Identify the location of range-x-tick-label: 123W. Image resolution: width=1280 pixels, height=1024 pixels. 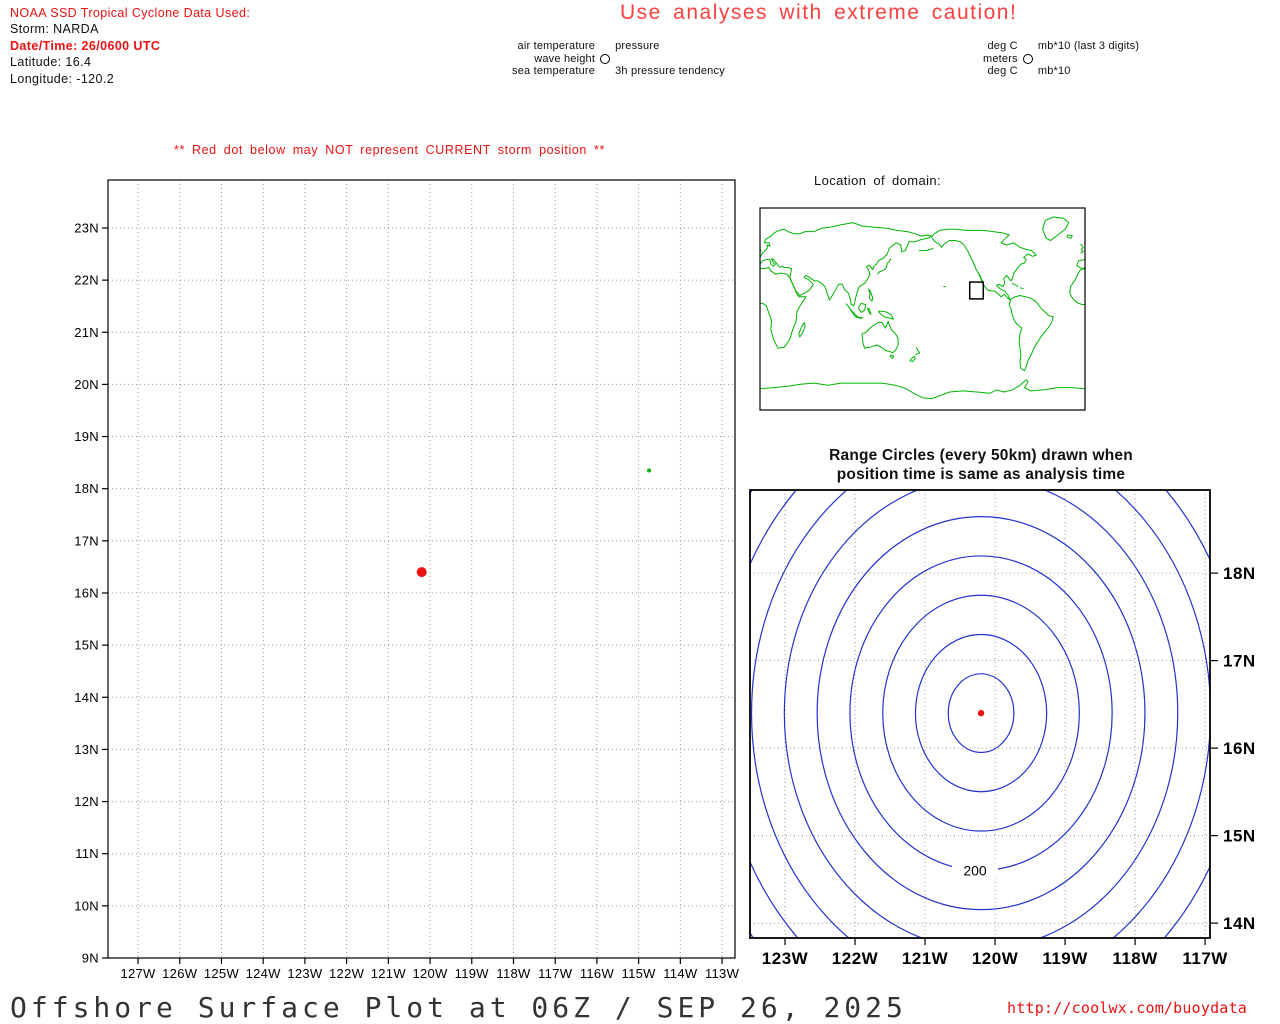
(785, 958).